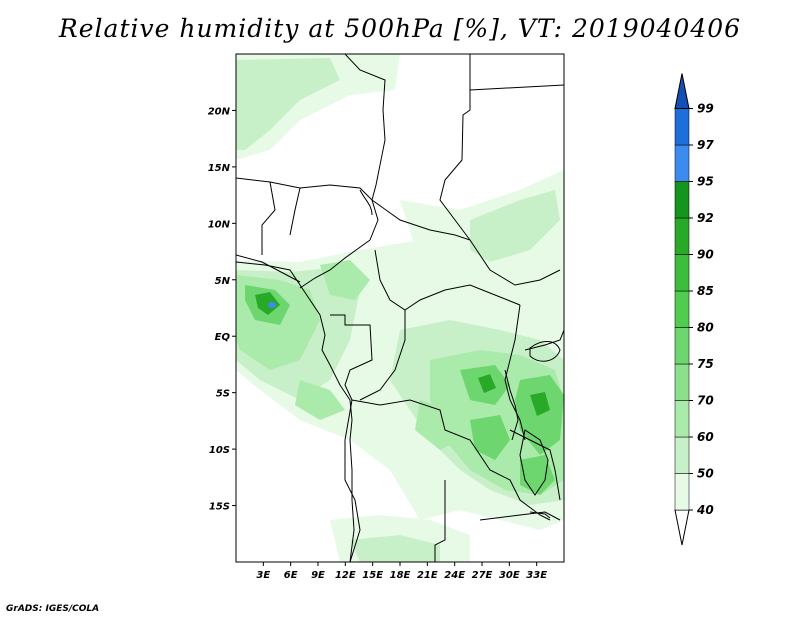 The height and width of the screenshot is (618, 800). I want to click on colorbar-label: 97, so click(705, 145).